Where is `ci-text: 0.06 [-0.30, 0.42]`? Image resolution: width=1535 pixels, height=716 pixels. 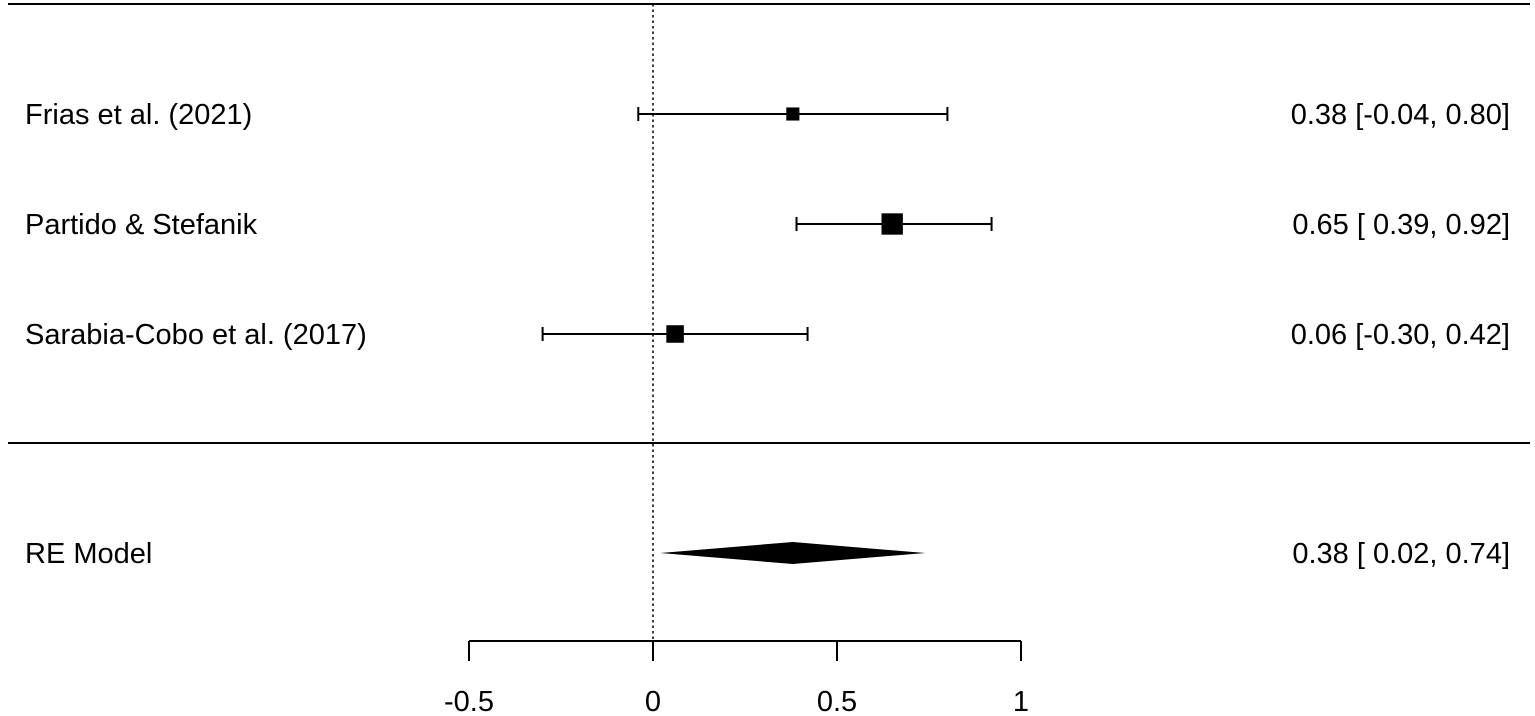
ci-text: 0.06 [-0.30, 0.42] is located at coordinates (1400, 335).